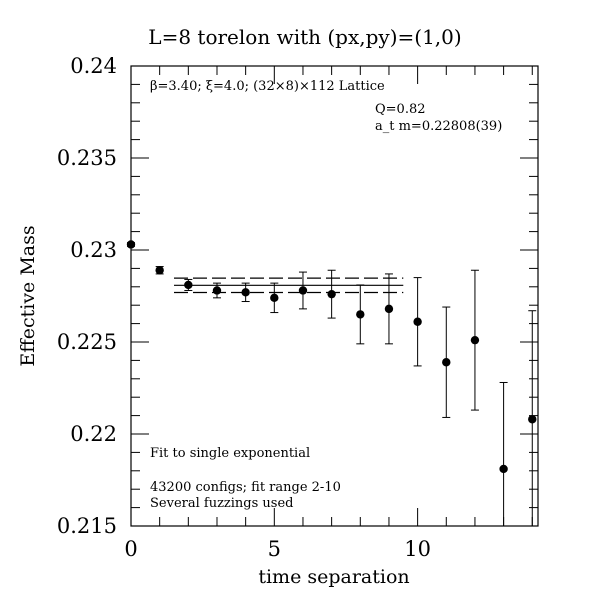 This screenshot has width=610, height=615. Describe the element at coordinates (438, 126) in the screenshot. I see `annotation-mass: a_t m=0.22808(39)` at that location.